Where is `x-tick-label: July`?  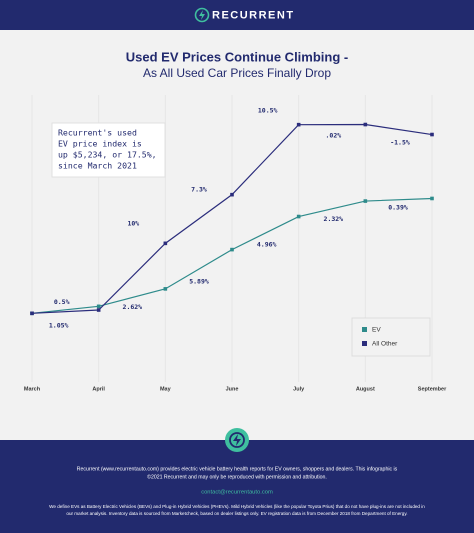
x-tick-label: July is located at coordinates (299, 389).